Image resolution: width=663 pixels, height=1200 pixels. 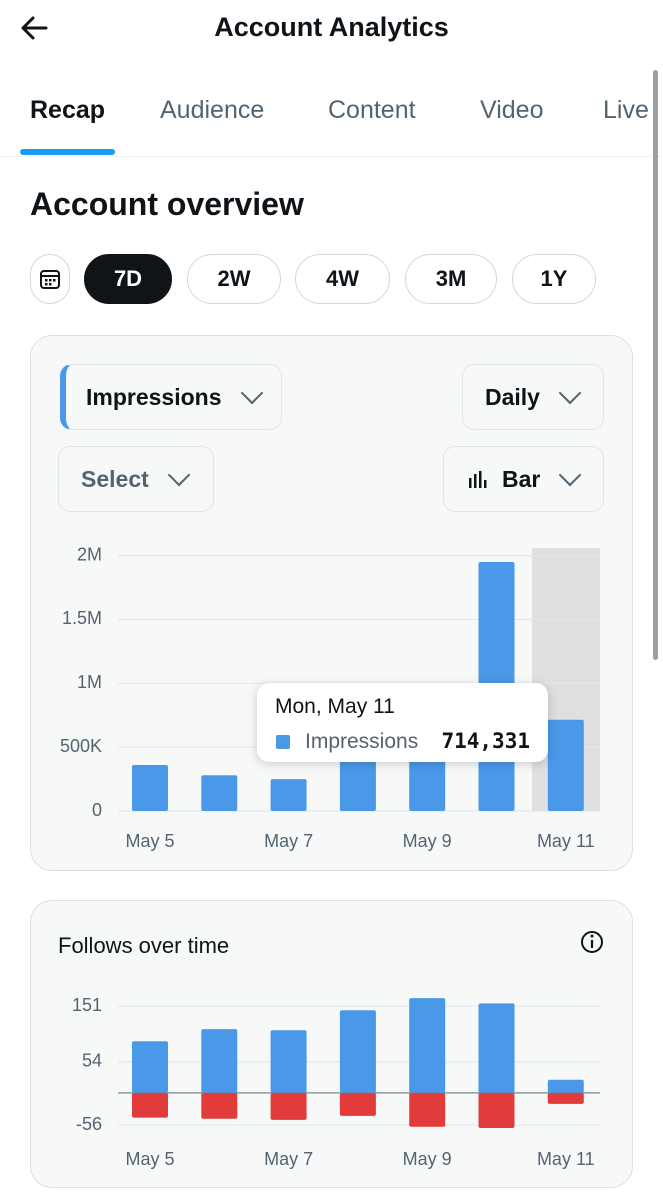 I want to click on page-title: Account Analytics, so click(x=331, y=27).